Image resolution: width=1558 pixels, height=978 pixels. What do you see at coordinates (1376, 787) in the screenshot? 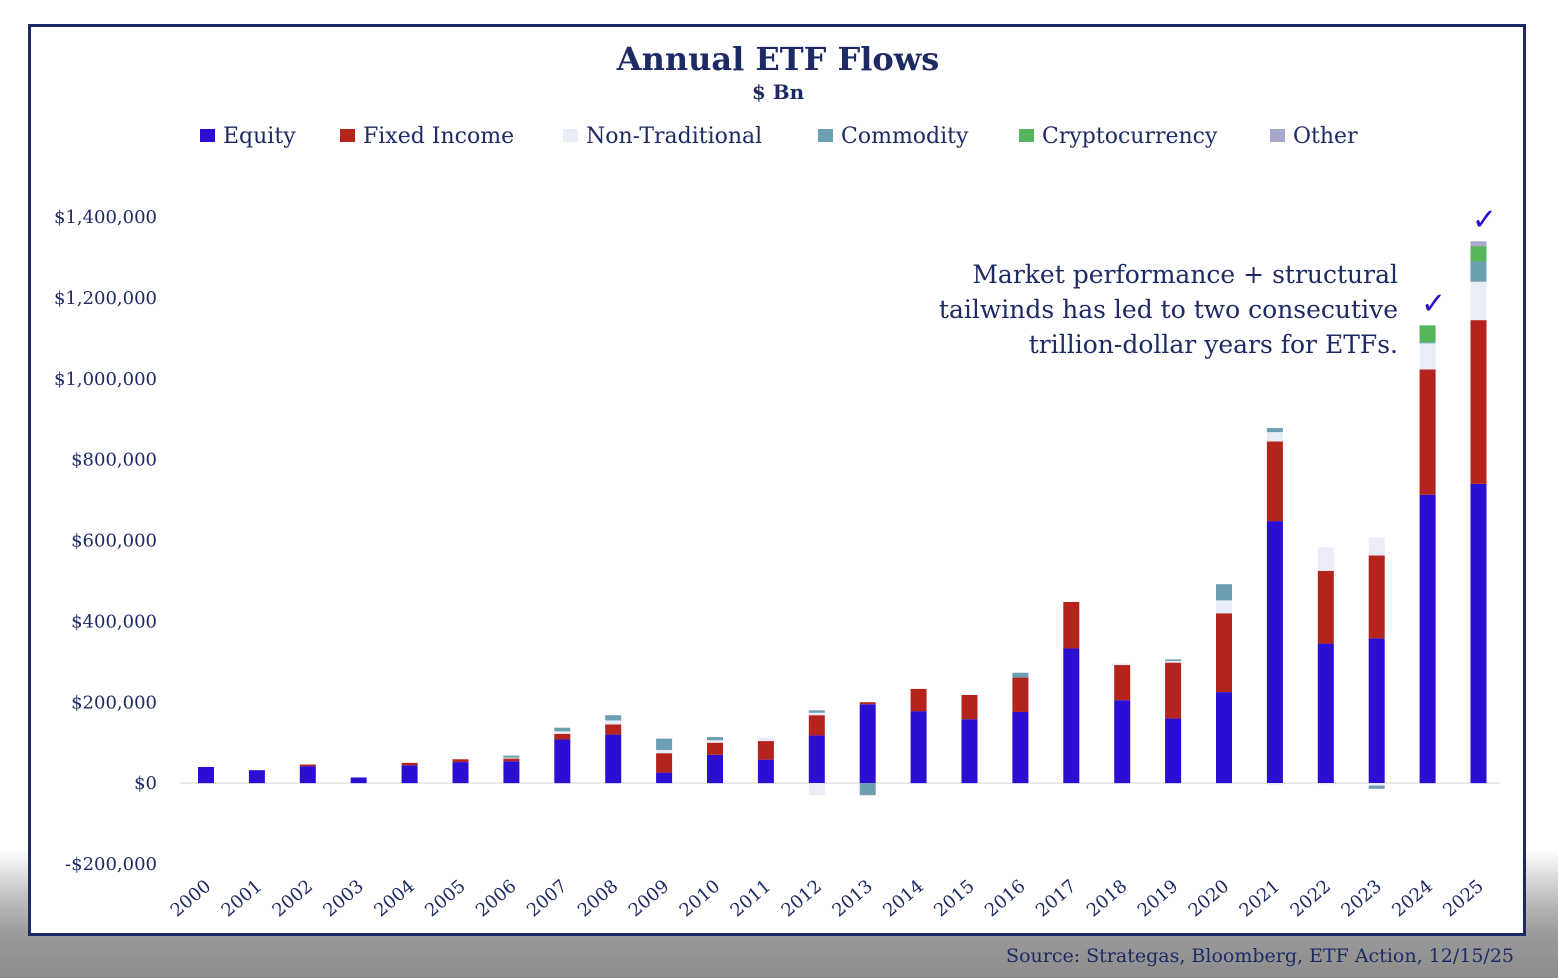
I see `bar-negative-commodity-2023` at bounding box center [1376, 787].